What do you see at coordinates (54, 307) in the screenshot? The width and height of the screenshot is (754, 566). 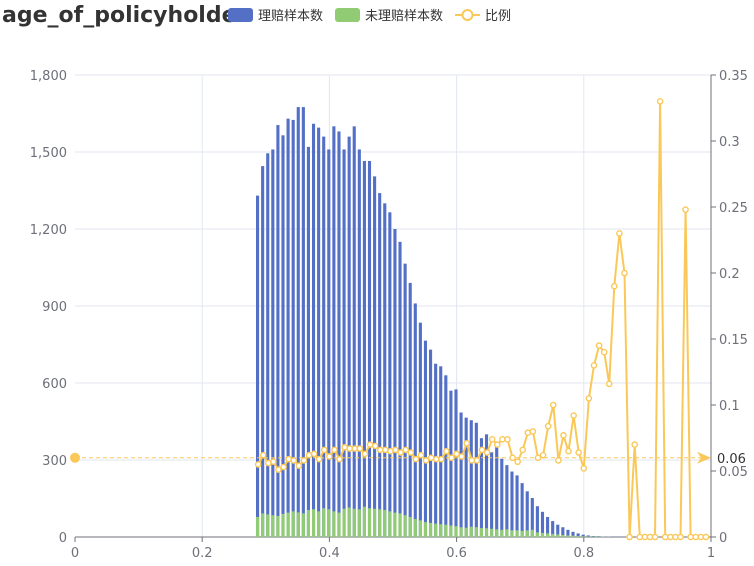 I see `y-left-tick-label: 900` at bounding box center [54, 307].